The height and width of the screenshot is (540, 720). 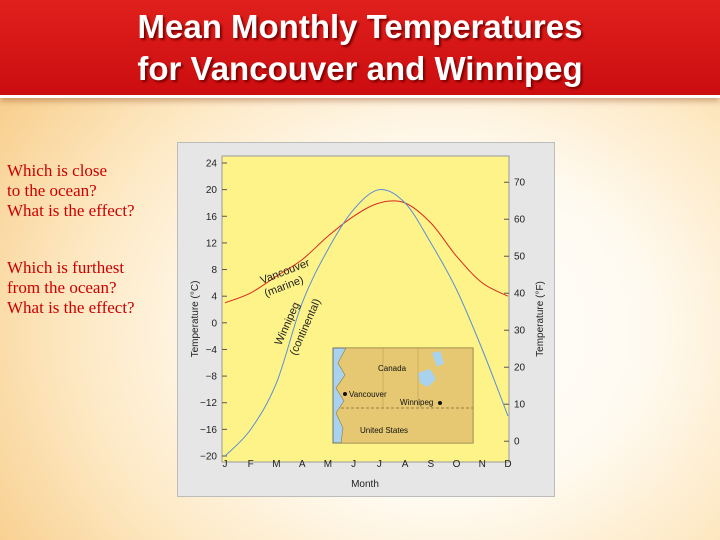 What do you see at coordinates (66, 267) in the screenshot?
I see `question-line: Which is furthest` at bounding box center [66, 267].